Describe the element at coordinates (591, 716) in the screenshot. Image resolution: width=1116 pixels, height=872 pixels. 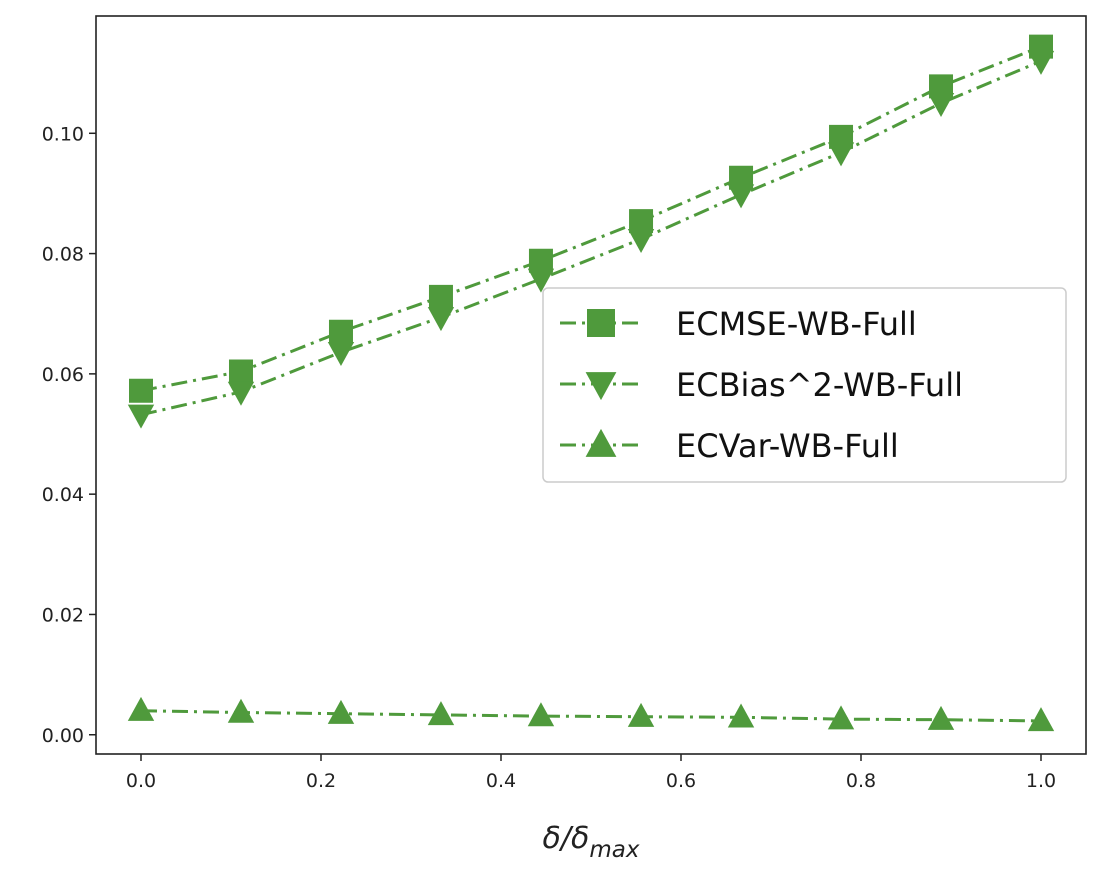
I see `series-line-ecvar-wb-full` at that location.